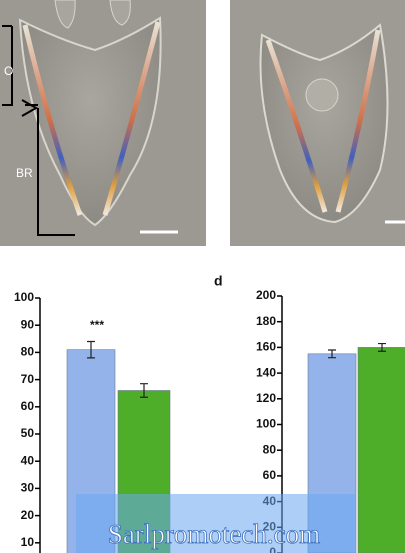 The width and height of the screenshot is (405, 553). Describe the element at coordinates (28, 433) in the screenshot. I see `y-tick-label: 50` at that location.